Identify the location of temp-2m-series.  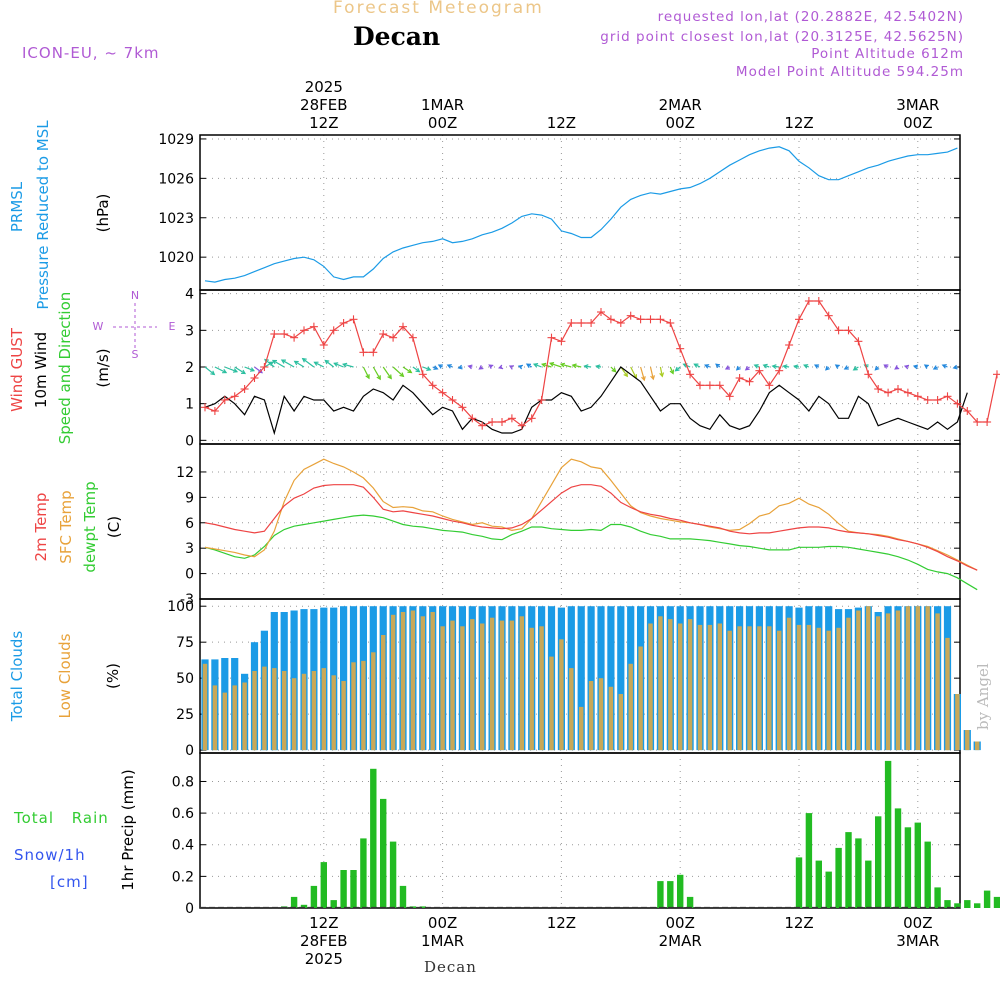
(591, 527).